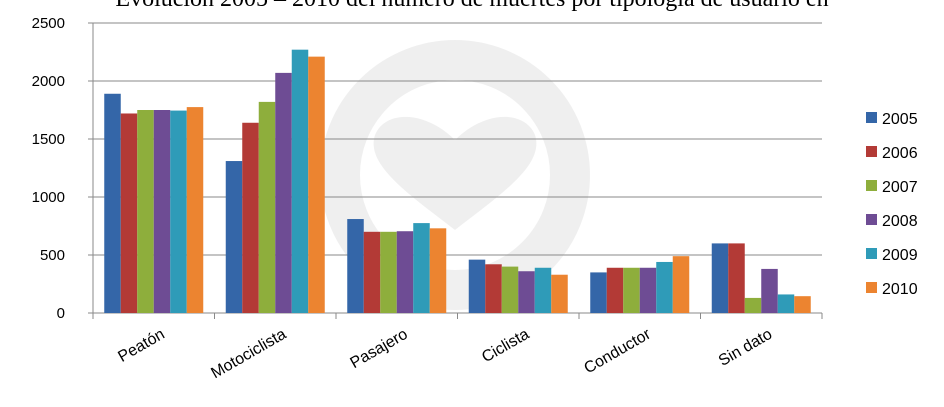 The height and width of the screenshot is (407, 944). I want to click on x-category-label: Peatón, so click(141, 346).